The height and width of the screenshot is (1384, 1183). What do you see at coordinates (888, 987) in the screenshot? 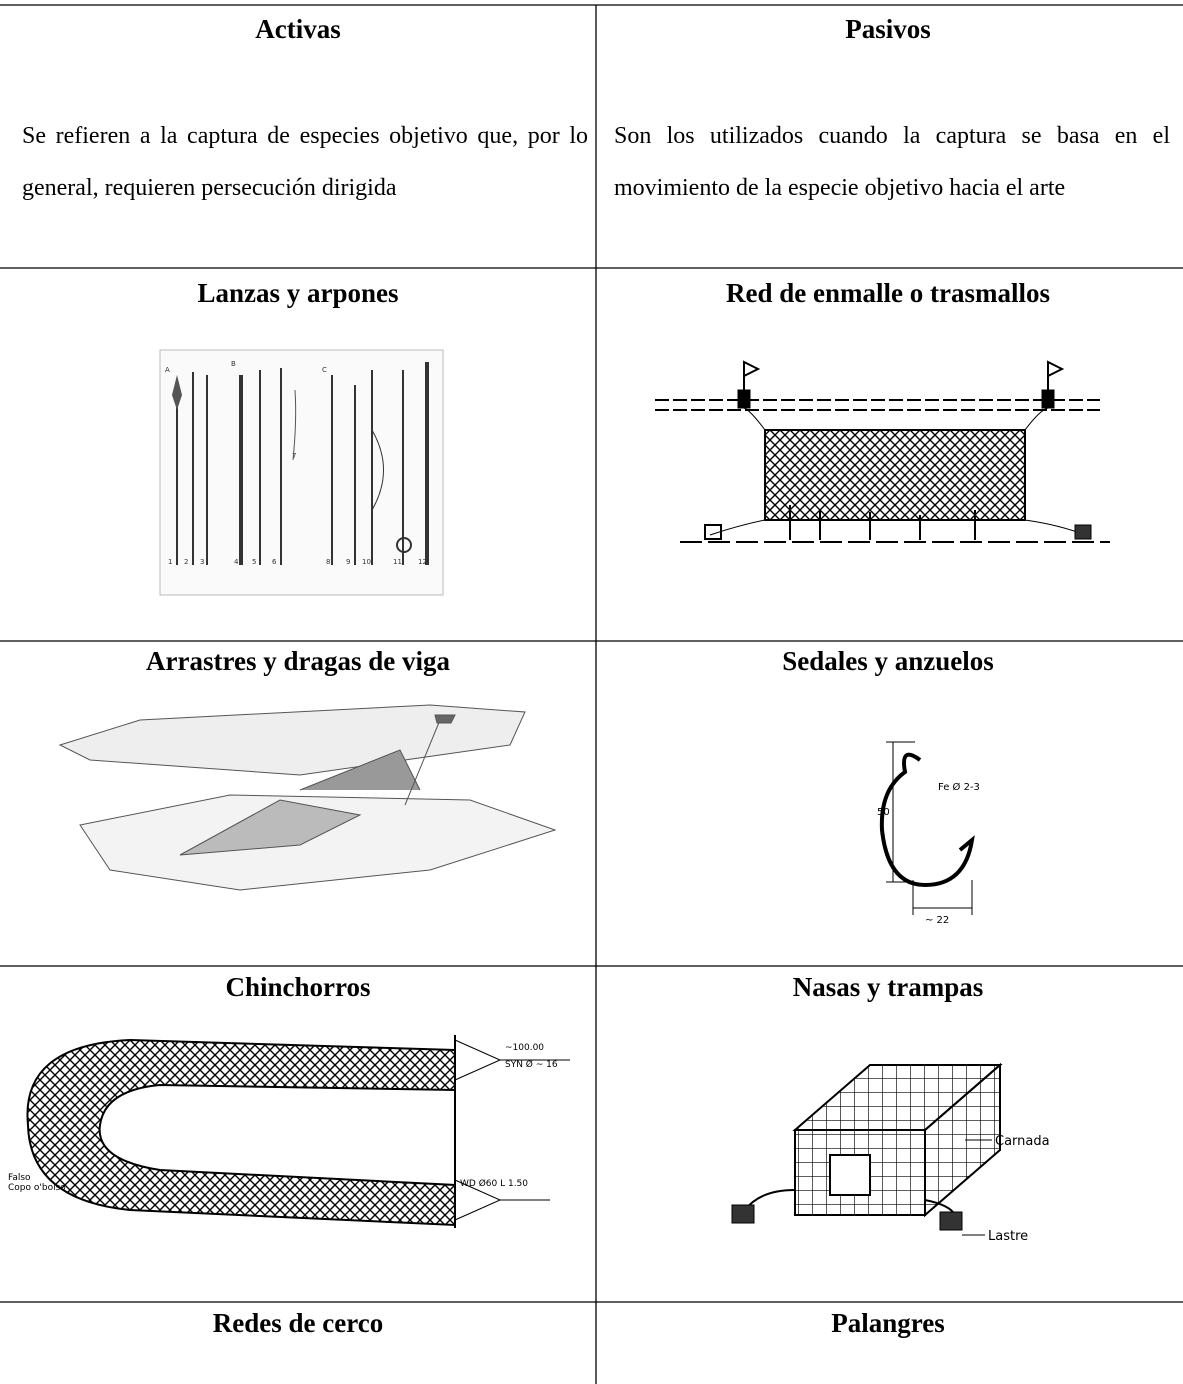
I see `cell-title: Nasas y trampas` at bounding box center [888, 987].